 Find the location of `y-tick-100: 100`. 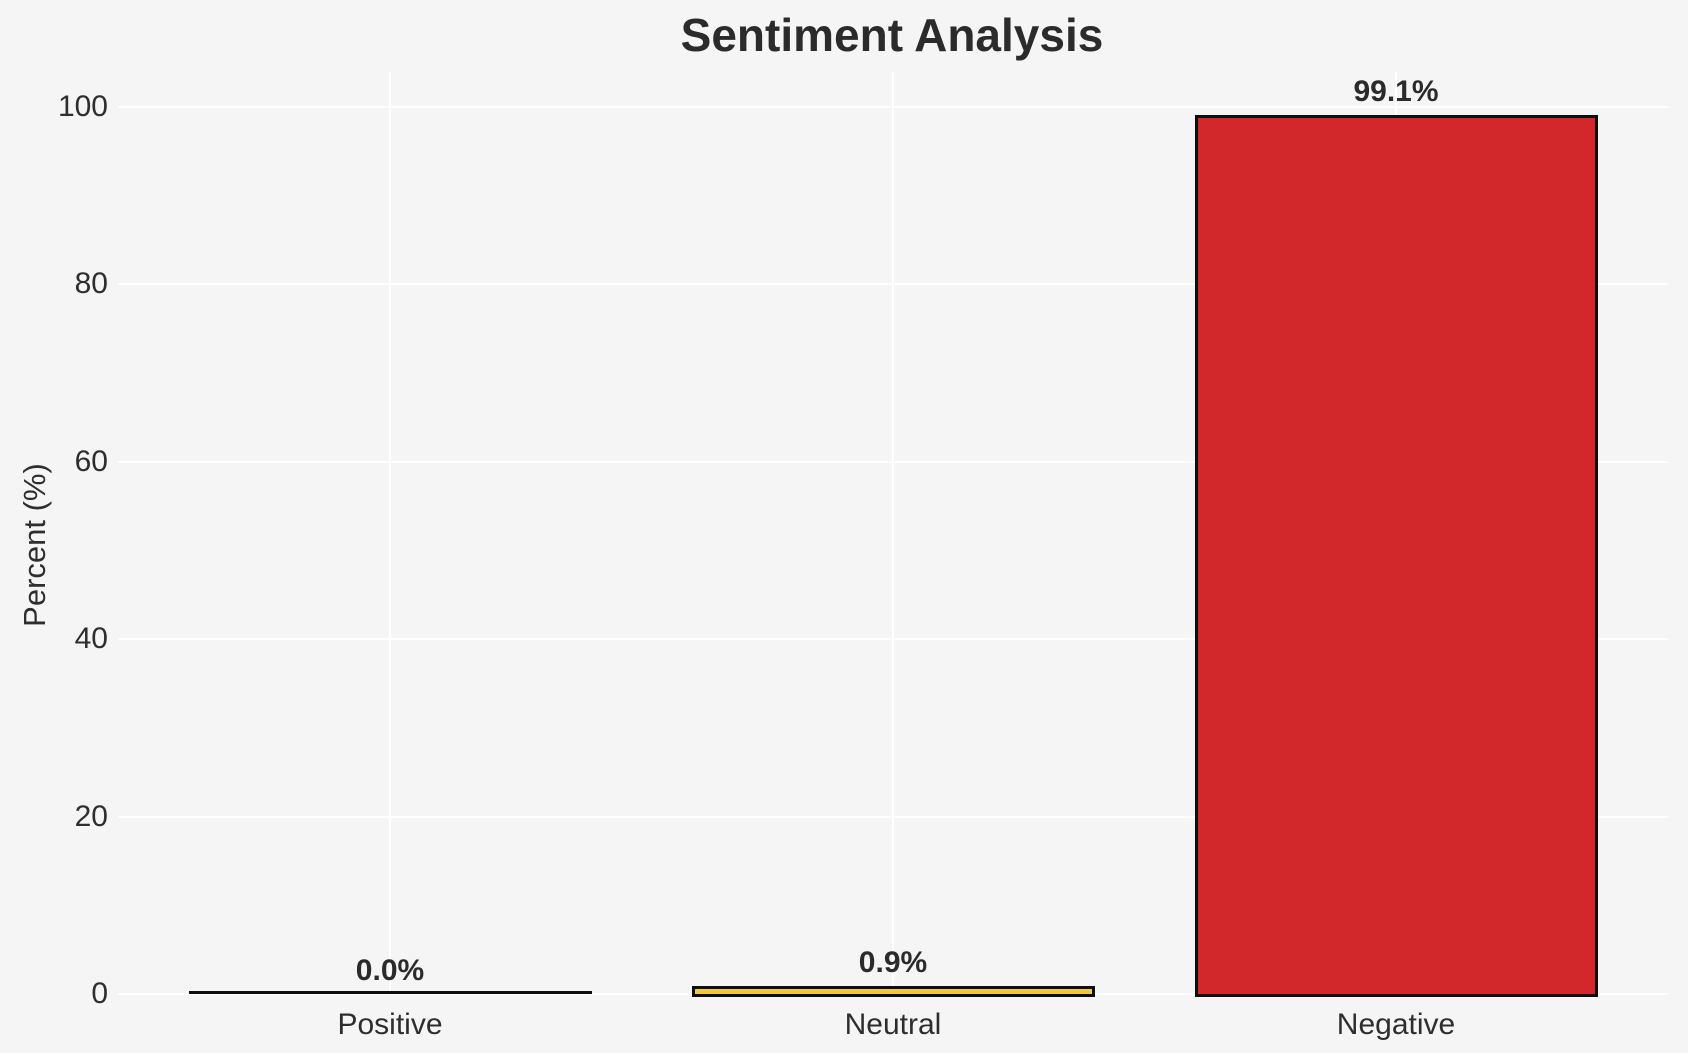

y-tick-100: 100 is located at coordinates (82, 106).